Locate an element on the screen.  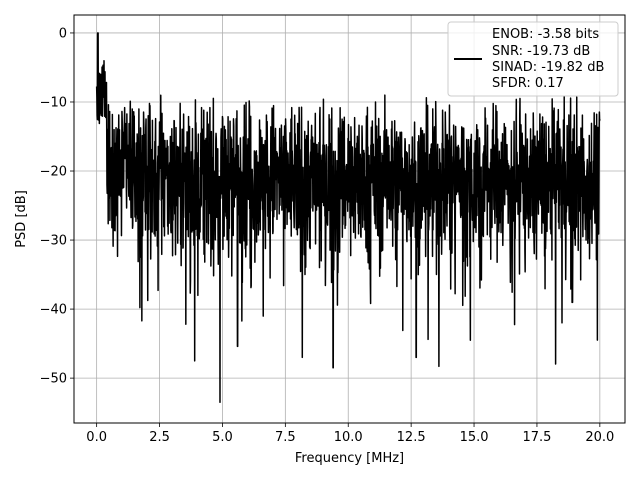
y-tick-label: −30 is located at coordinates (53, 241).